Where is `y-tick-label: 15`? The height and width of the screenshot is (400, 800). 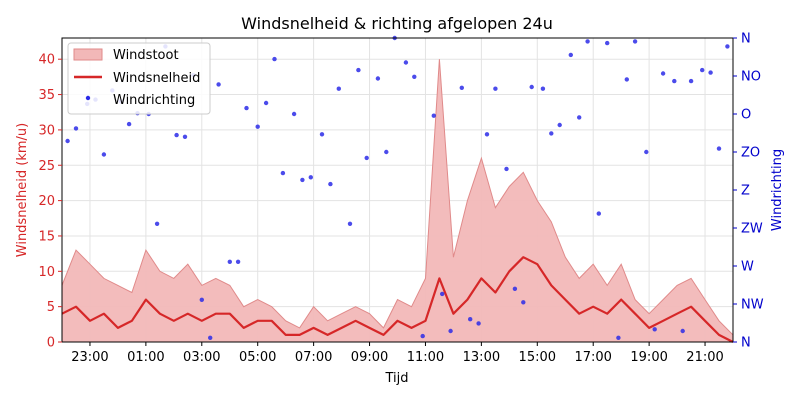
y-tick-label: 15 is located at coordinates (46, 236).